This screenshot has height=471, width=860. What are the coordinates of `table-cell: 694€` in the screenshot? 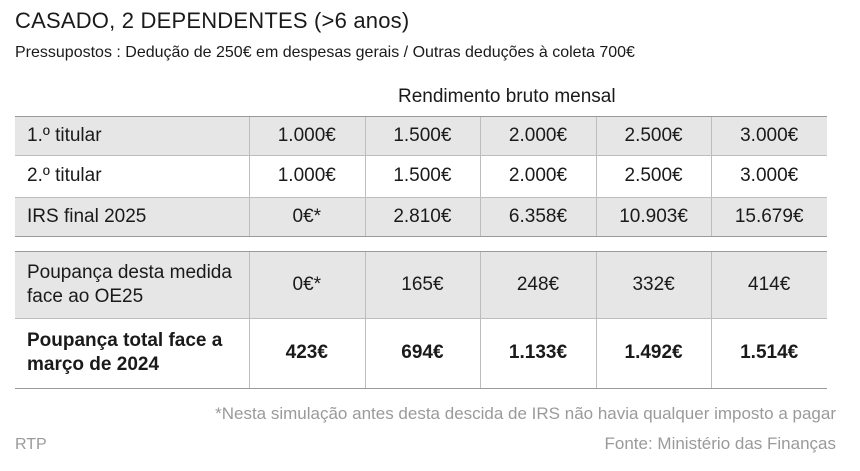 It's located at (422, 353).